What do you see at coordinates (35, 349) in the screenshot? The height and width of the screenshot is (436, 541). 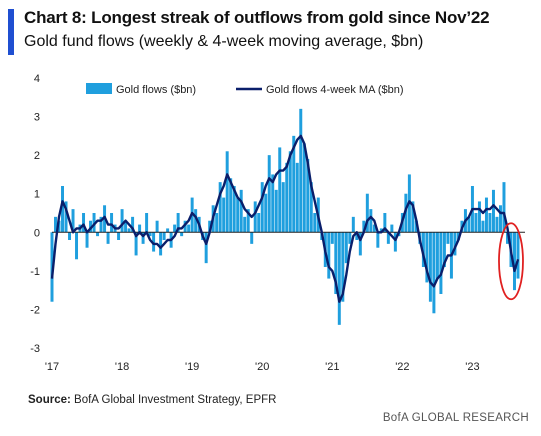 I see `y-tick-label: -3` at bounding box center [35, 349].